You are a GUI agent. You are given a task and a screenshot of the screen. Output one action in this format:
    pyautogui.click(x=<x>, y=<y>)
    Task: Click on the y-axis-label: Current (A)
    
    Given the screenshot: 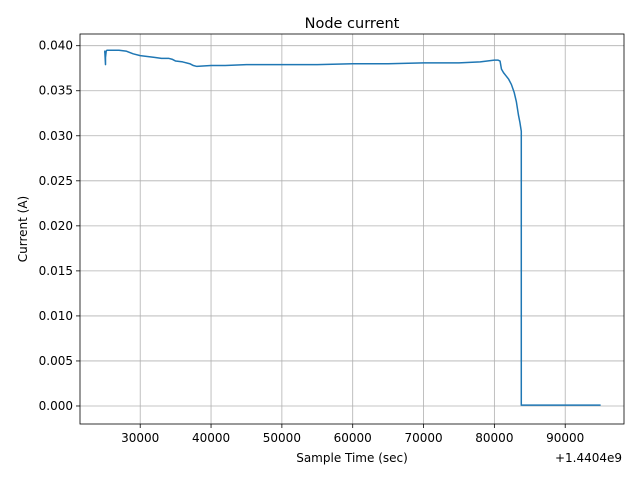 What is the action you would take?
    pyautogui.click(x=23, y=229)
    